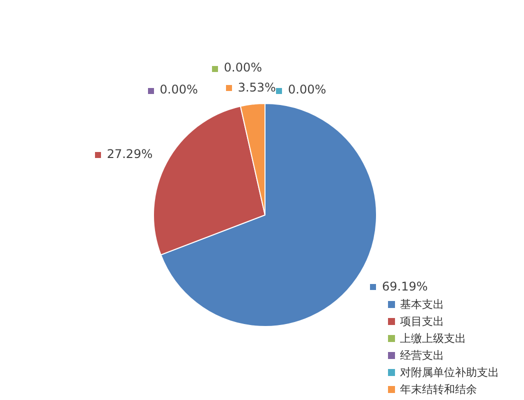 This screenshot has height=400, width=524. Describe the element at coordinates (438, 390) in the screenshot. I see `legend-label: 年末结转和结余` at that location.